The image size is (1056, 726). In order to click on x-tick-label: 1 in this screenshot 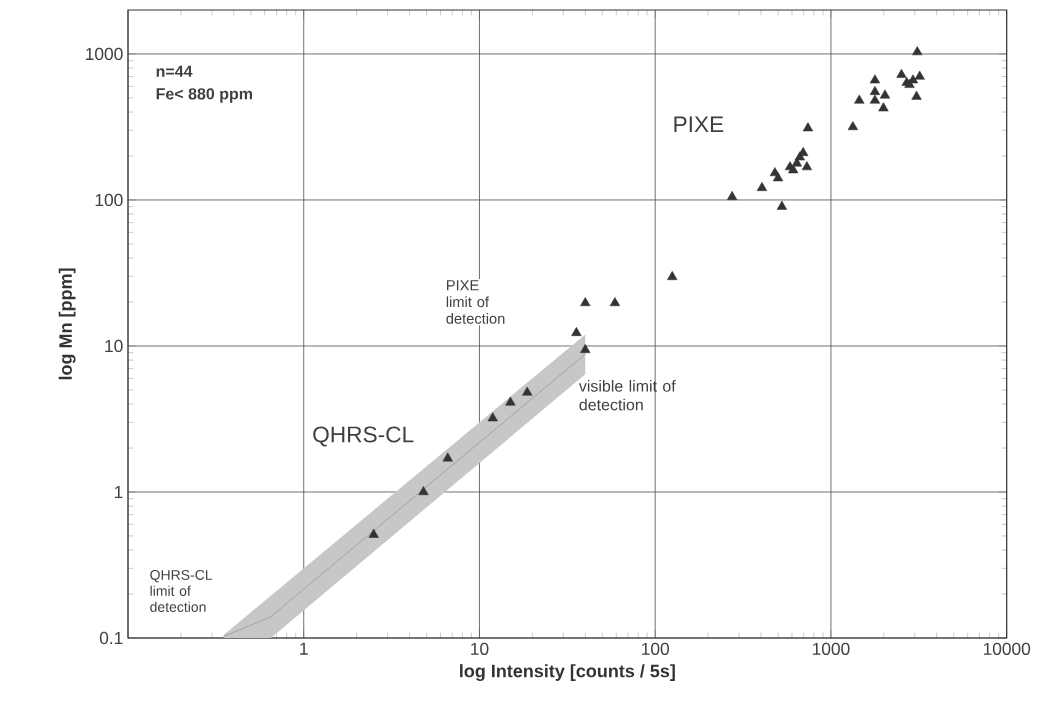, I will do `click(304, 648)`.